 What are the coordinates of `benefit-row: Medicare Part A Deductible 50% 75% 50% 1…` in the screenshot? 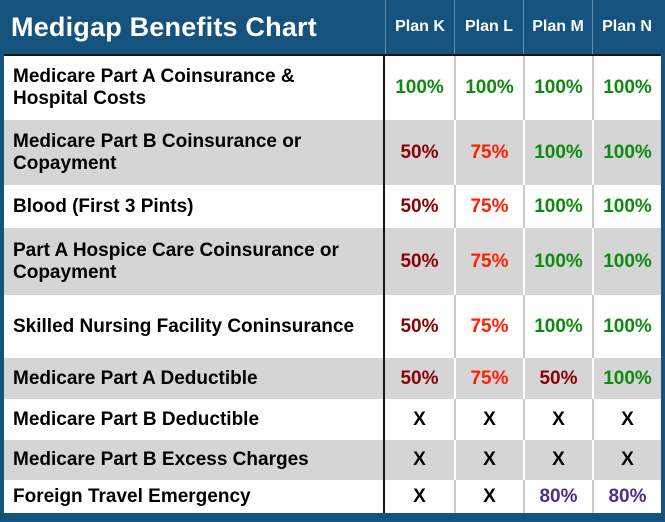 It's located at (332, 378).